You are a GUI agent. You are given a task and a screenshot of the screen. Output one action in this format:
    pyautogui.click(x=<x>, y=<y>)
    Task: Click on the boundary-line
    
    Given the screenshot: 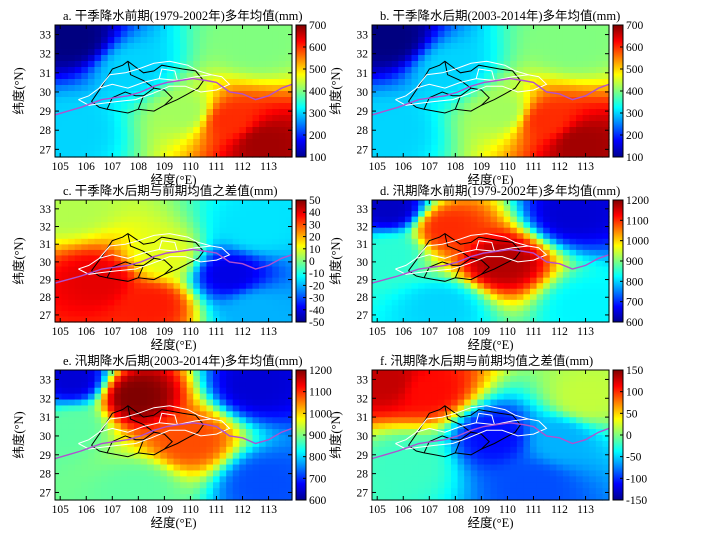 What is the action you would take?
    pyautogui.click(x=168, y=74)
    